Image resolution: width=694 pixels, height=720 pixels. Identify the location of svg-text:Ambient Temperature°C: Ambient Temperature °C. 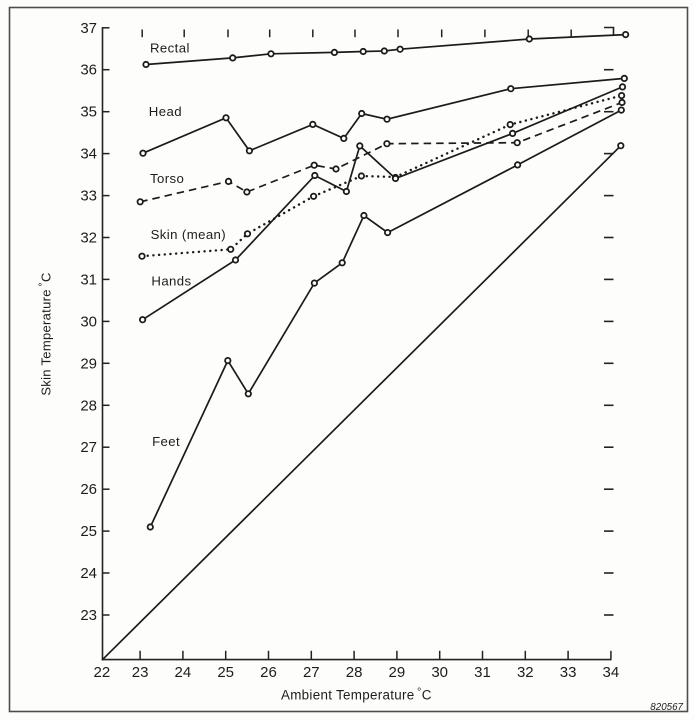
(356, 695).